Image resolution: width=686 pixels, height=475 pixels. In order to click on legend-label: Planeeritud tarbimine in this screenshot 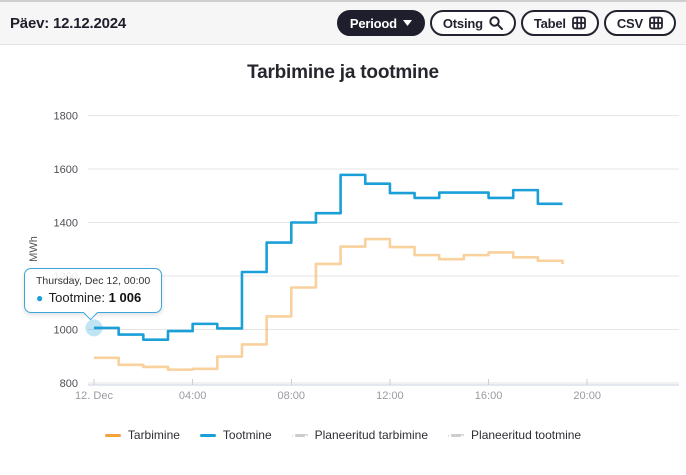, I will do `click(371, 435)`.